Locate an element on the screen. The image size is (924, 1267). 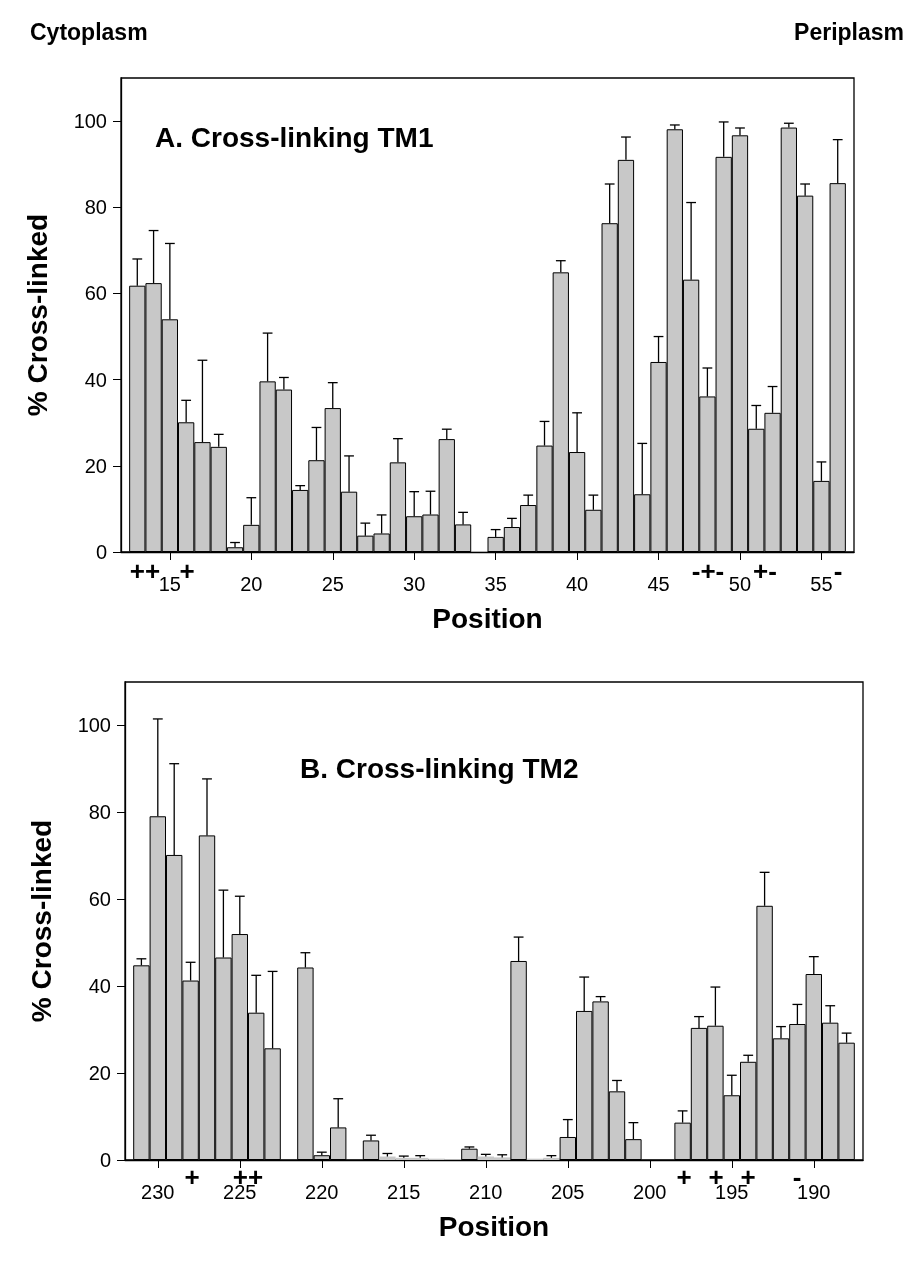
text: A. Cross-linking TM1 is located at coordinates (294, 137).